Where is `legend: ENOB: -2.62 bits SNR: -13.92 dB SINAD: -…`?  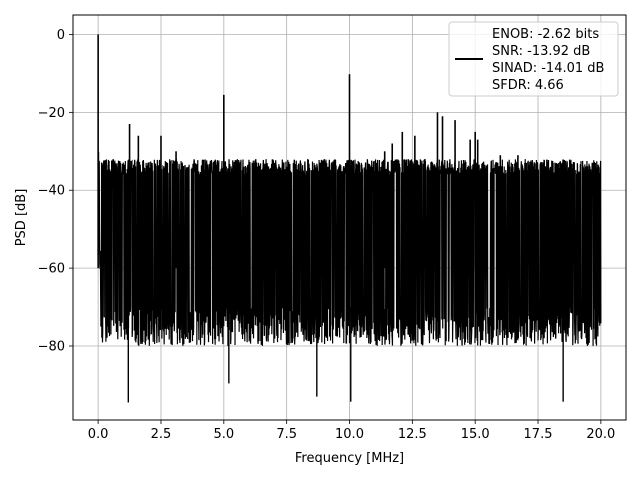 legend: ENOB: -2.62 bits SNR: -13.92 dB SINAD: -… is located at coordinates (533, 59).